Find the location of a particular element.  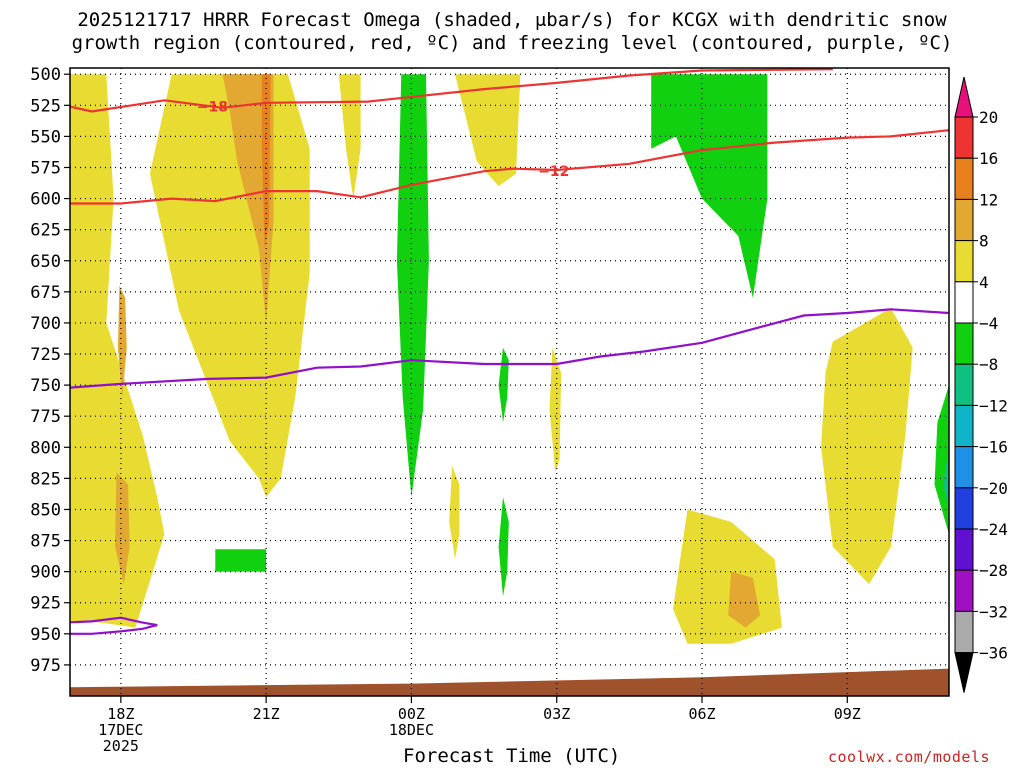

y-tick-label: 725 is located at coordinates (45, 355).